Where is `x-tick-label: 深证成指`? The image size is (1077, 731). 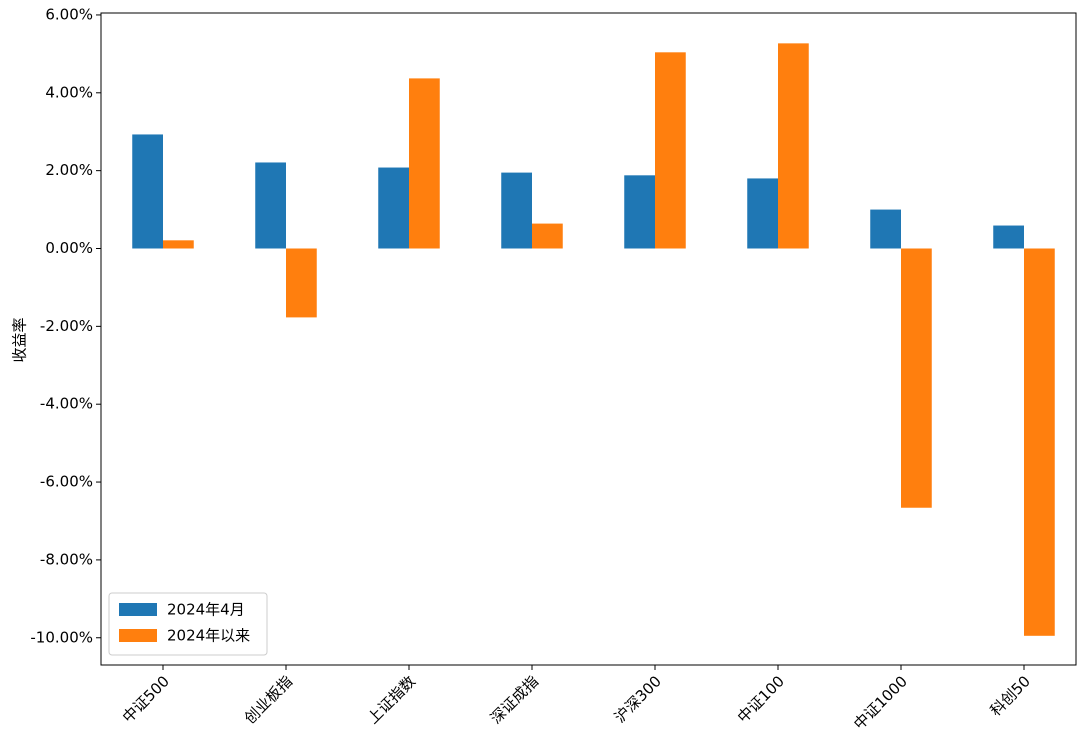
x-tick-label: 深证成指 is located at coordinates (514, 699).